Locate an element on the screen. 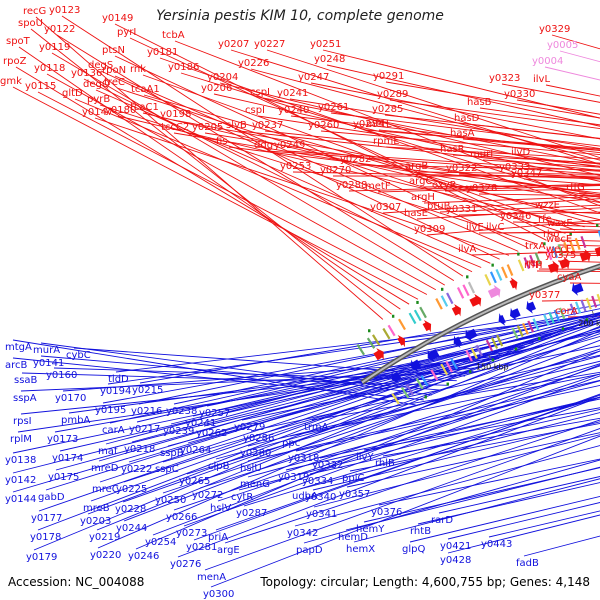 This screenshot has width=600, height=600. kbp-tick-mark is located at coordinates (489, 356).